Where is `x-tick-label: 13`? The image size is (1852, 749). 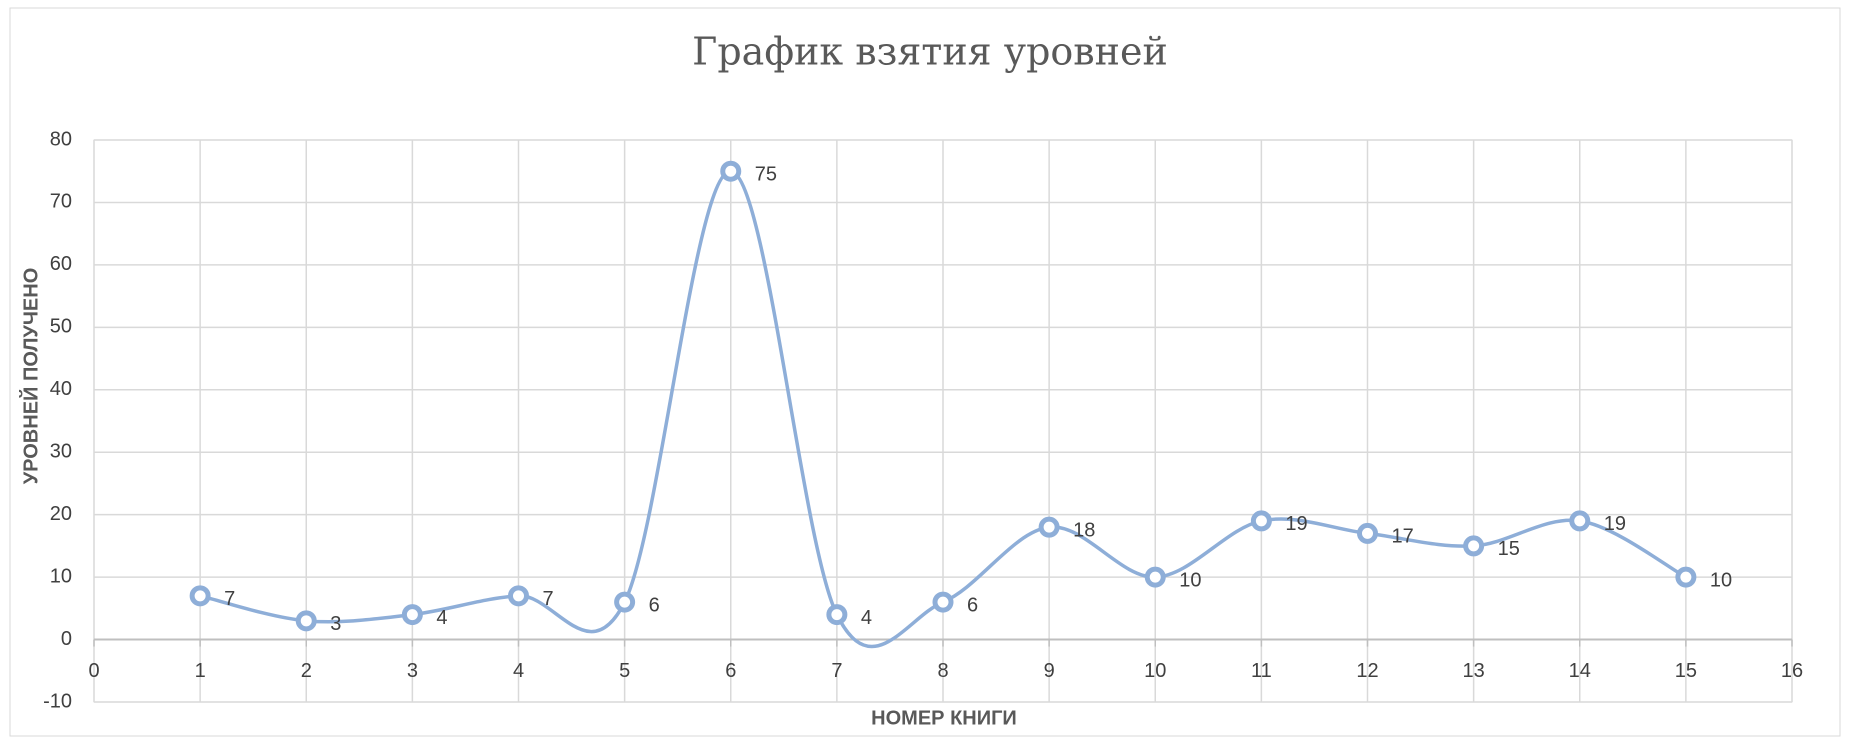 x-tick-label: 13 is located at coordinates (1474, 671).